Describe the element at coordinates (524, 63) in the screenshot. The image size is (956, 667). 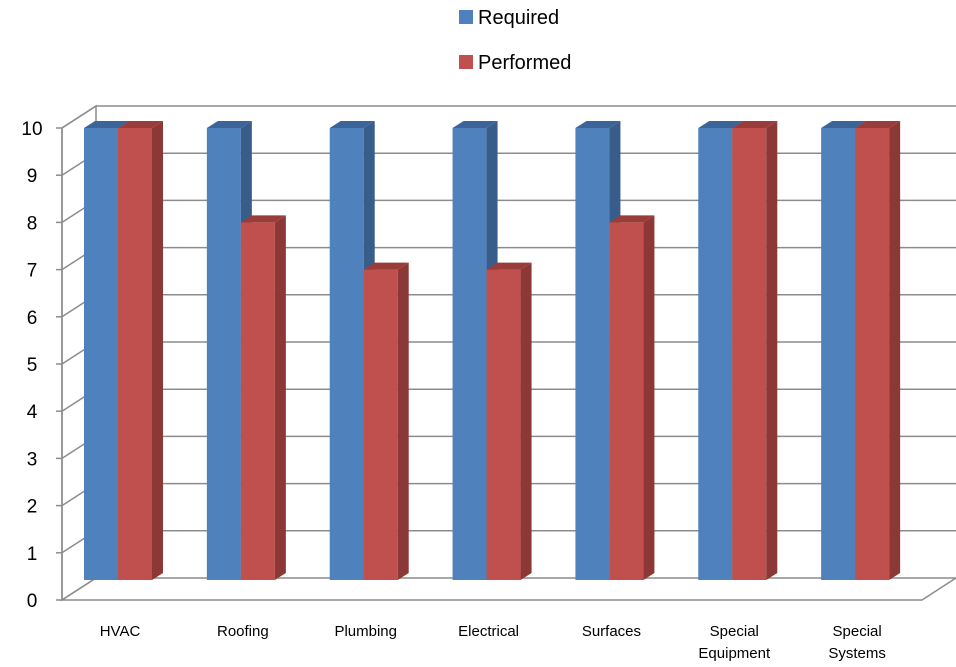
I see `legend-label: Performed` at that location.